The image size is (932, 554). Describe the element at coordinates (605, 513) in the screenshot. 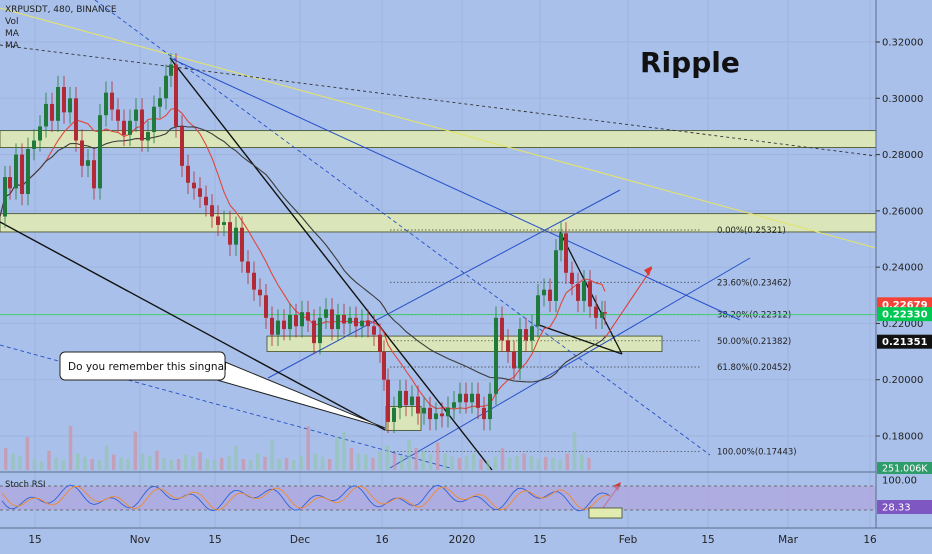

I see `rsi-zone` at that location.